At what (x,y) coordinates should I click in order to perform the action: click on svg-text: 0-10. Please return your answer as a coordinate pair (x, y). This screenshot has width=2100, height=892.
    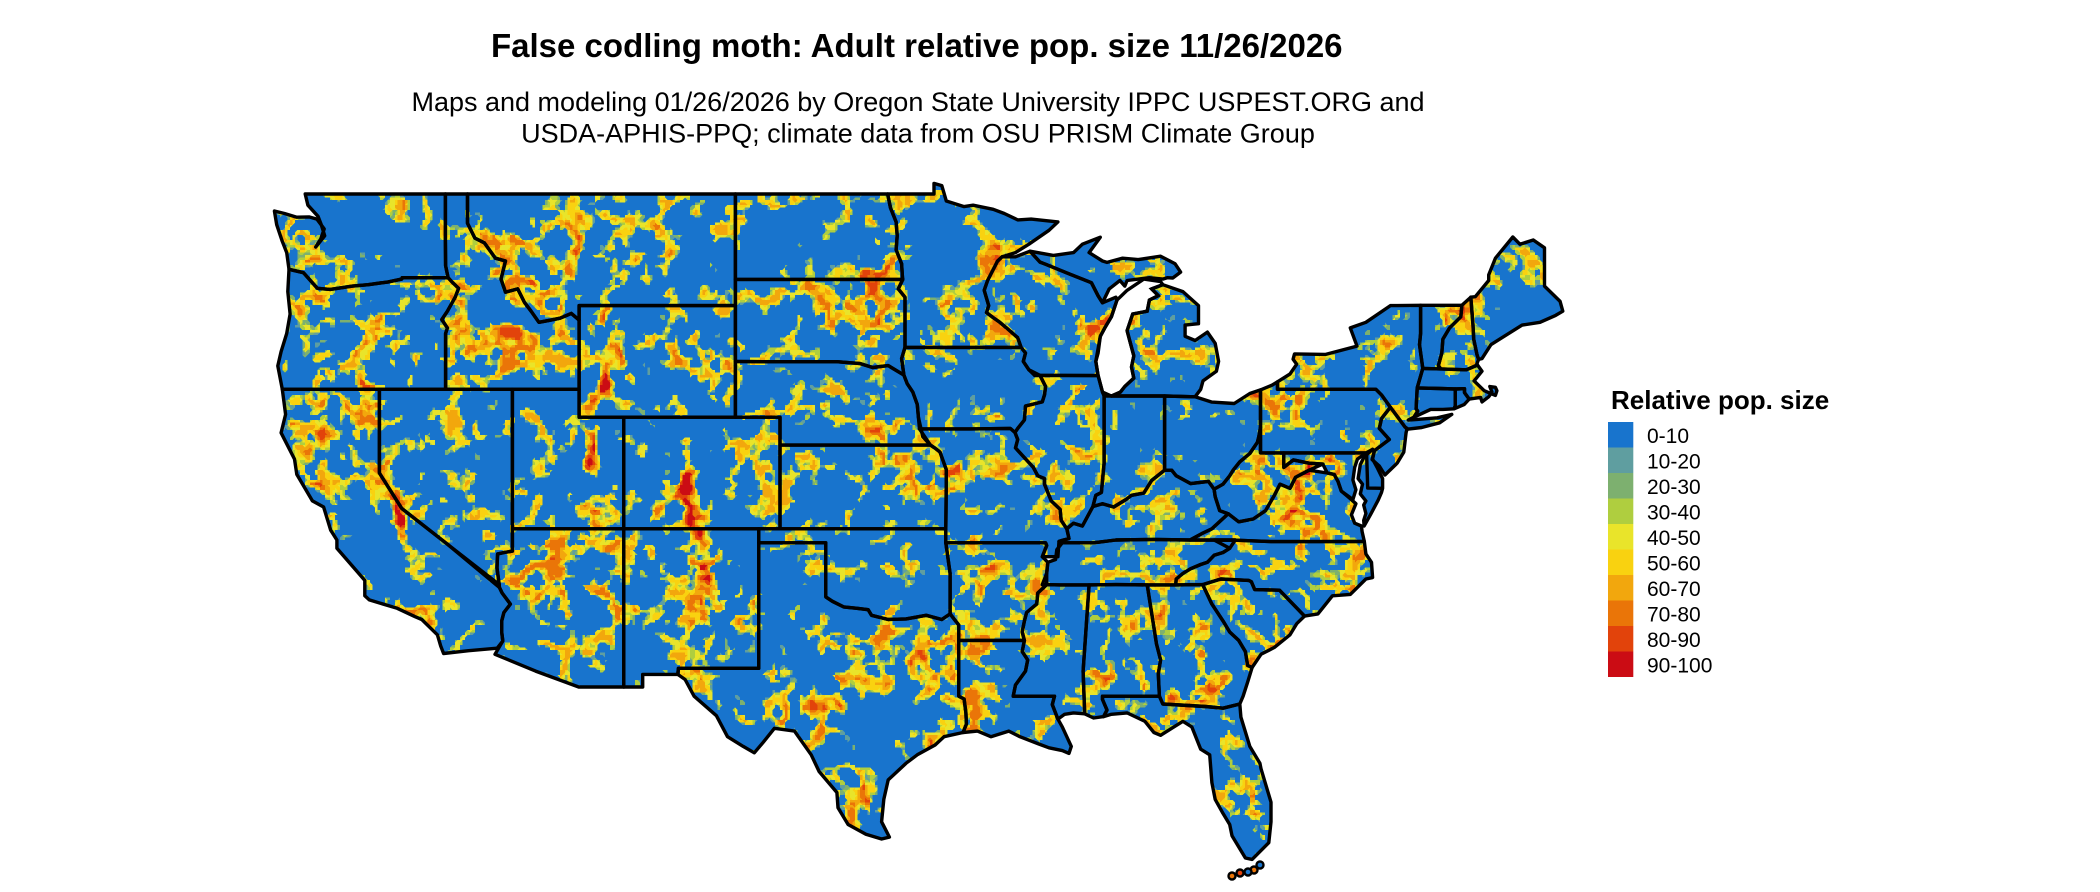
    Looking at the image, I should click on (1668, 436).